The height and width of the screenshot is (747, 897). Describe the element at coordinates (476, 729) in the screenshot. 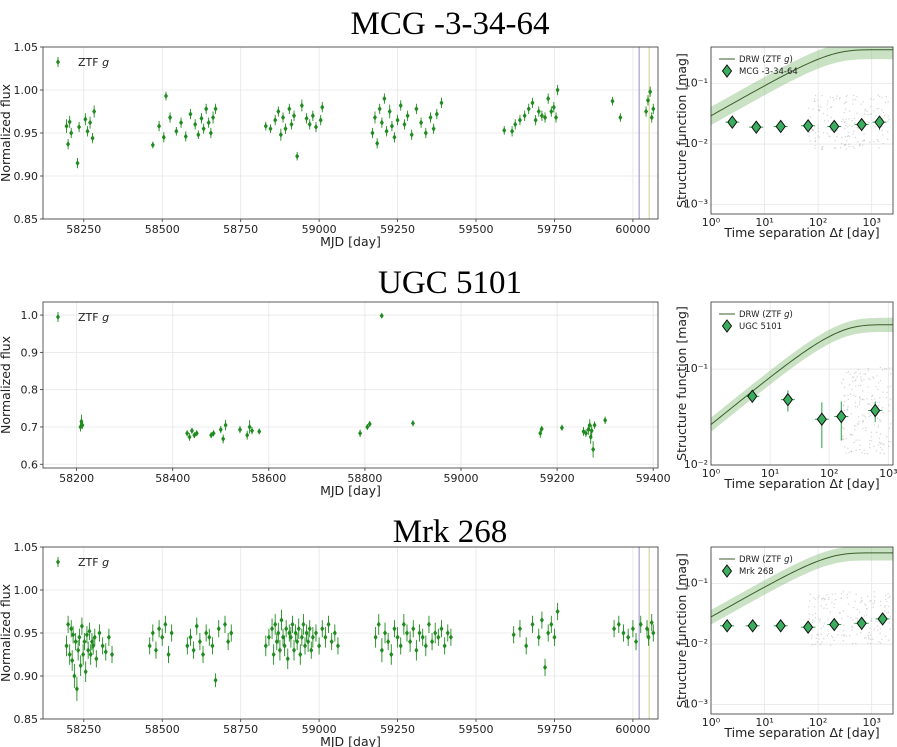

I see `x-tick-label: 59500` at that location.